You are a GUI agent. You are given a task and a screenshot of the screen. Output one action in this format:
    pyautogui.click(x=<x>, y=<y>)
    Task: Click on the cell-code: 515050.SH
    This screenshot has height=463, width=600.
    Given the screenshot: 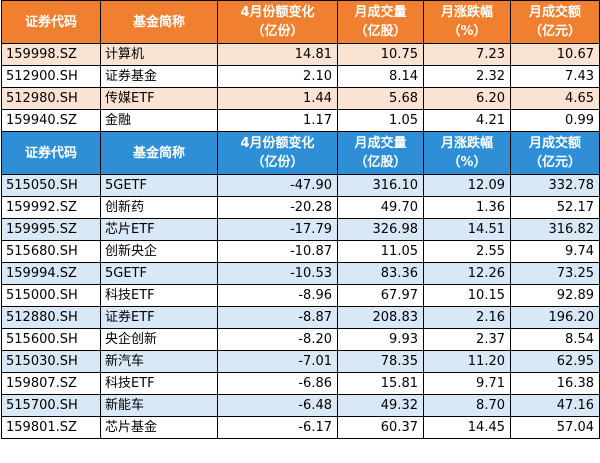 What is the action you would take?
    pyautogui.click(x=51, y=185)
    